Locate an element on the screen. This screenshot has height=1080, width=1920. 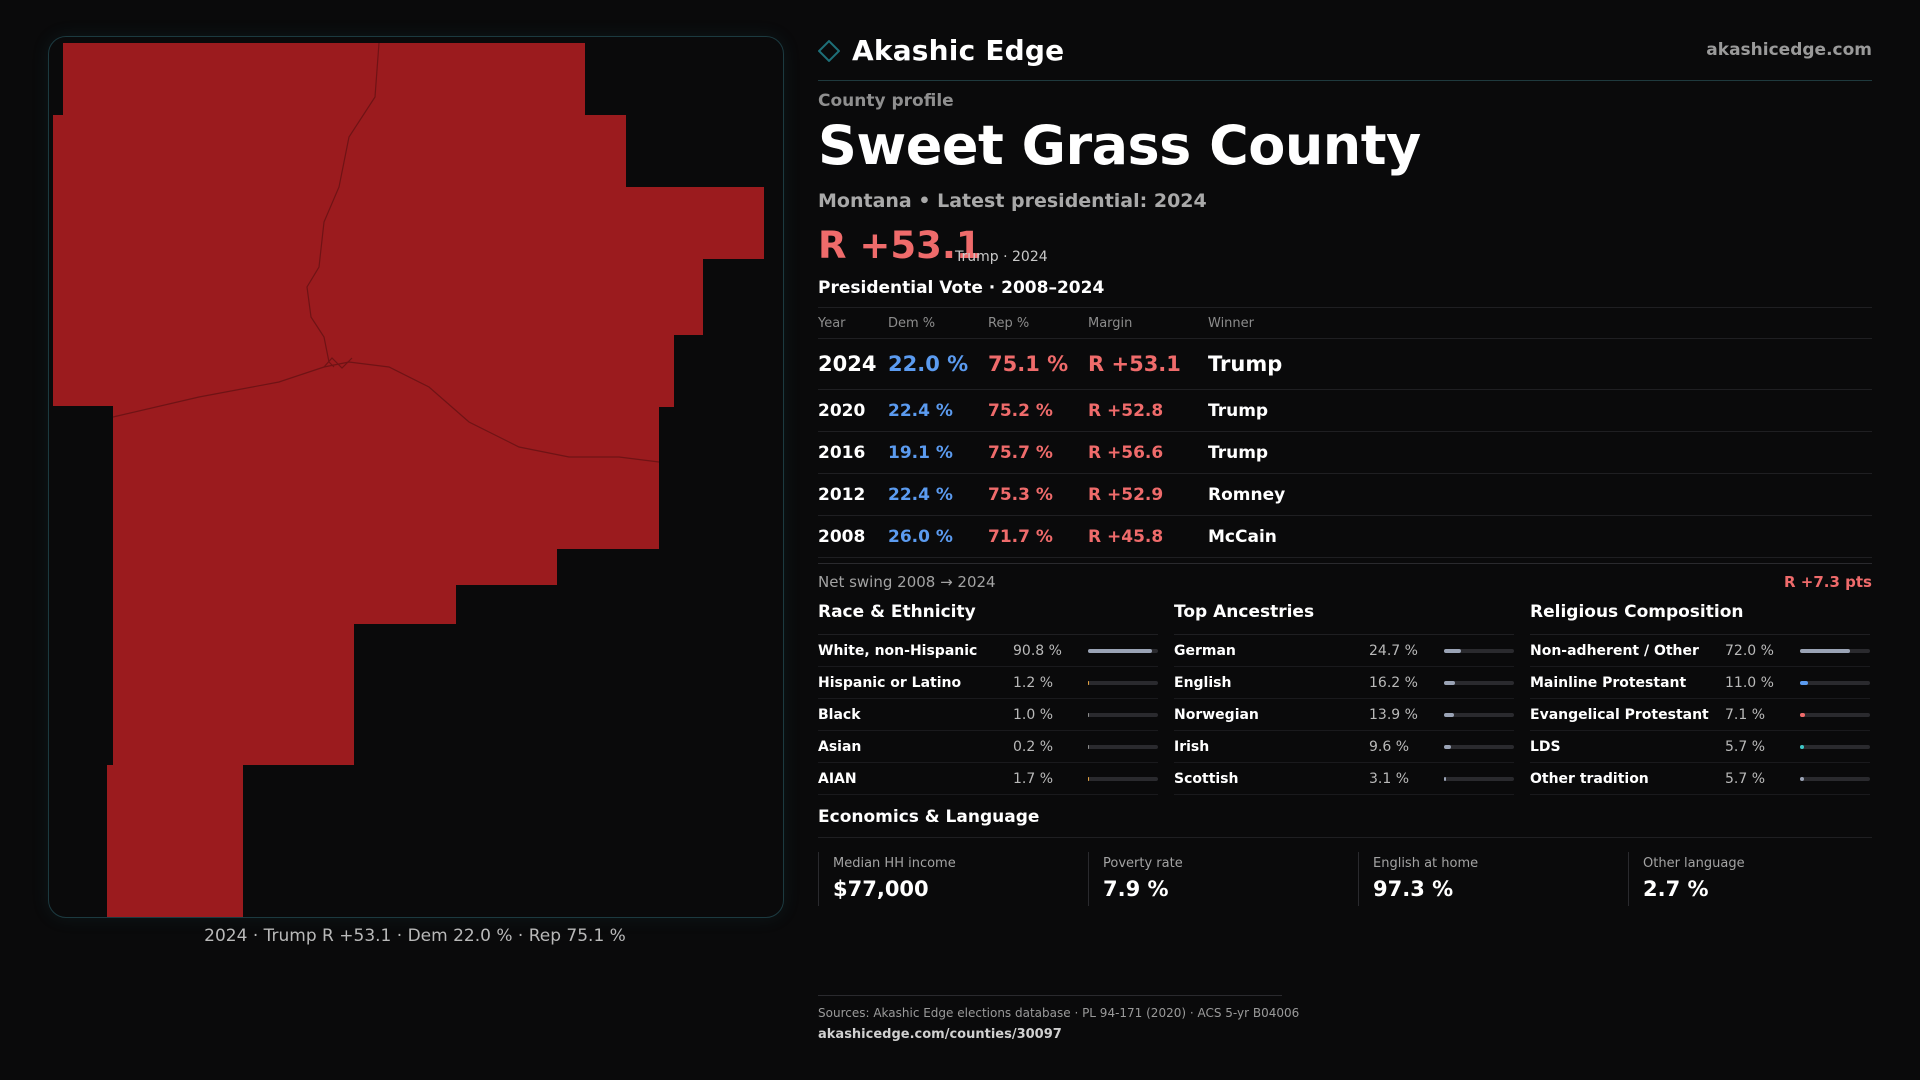
profile-subtitle: Montana • Latest presidential: 2024 is located at coordinates (1012, 201).